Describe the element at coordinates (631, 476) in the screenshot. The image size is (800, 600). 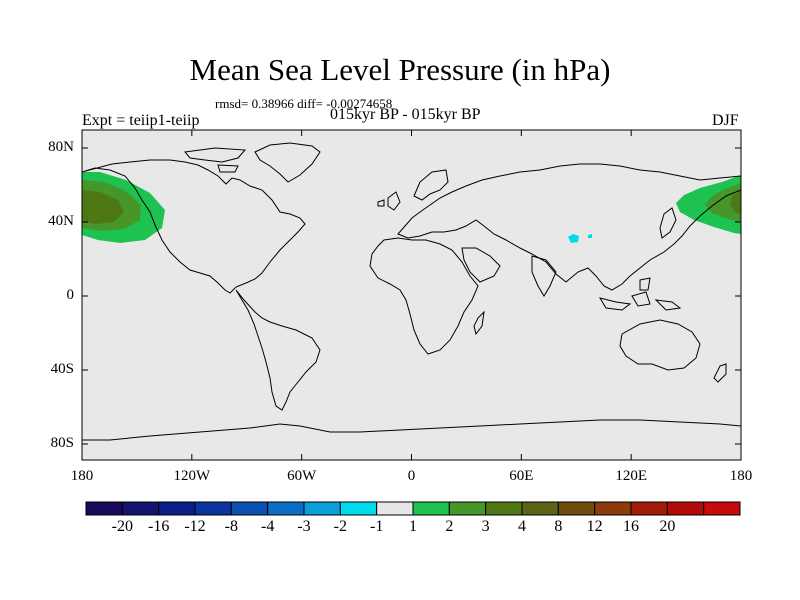
I see `longitude-label: 120E` at that location.